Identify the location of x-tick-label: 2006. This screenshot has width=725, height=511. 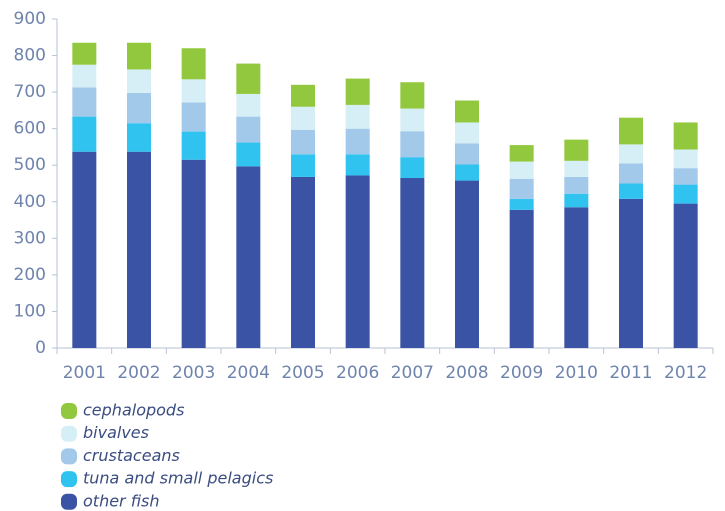
(357, 373).